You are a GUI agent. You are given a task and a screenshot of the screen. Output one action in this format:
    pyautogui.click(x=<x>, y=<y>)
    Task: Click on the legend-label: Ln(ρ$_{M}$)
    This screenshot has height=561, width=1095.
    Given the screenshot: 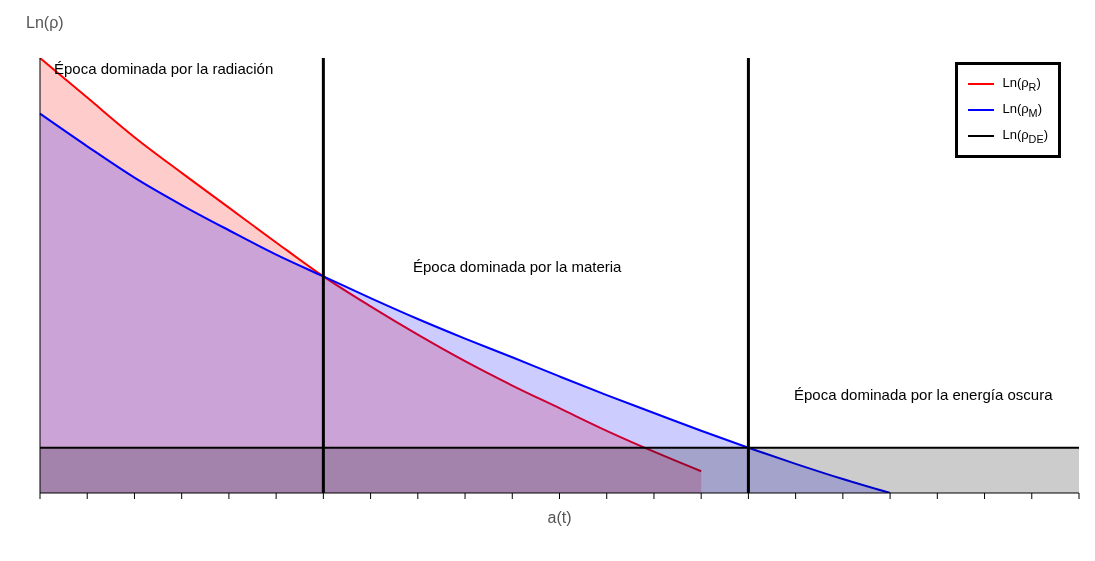 What is the action you would take?
    pyautogui.click(x=1022, y=110)
    